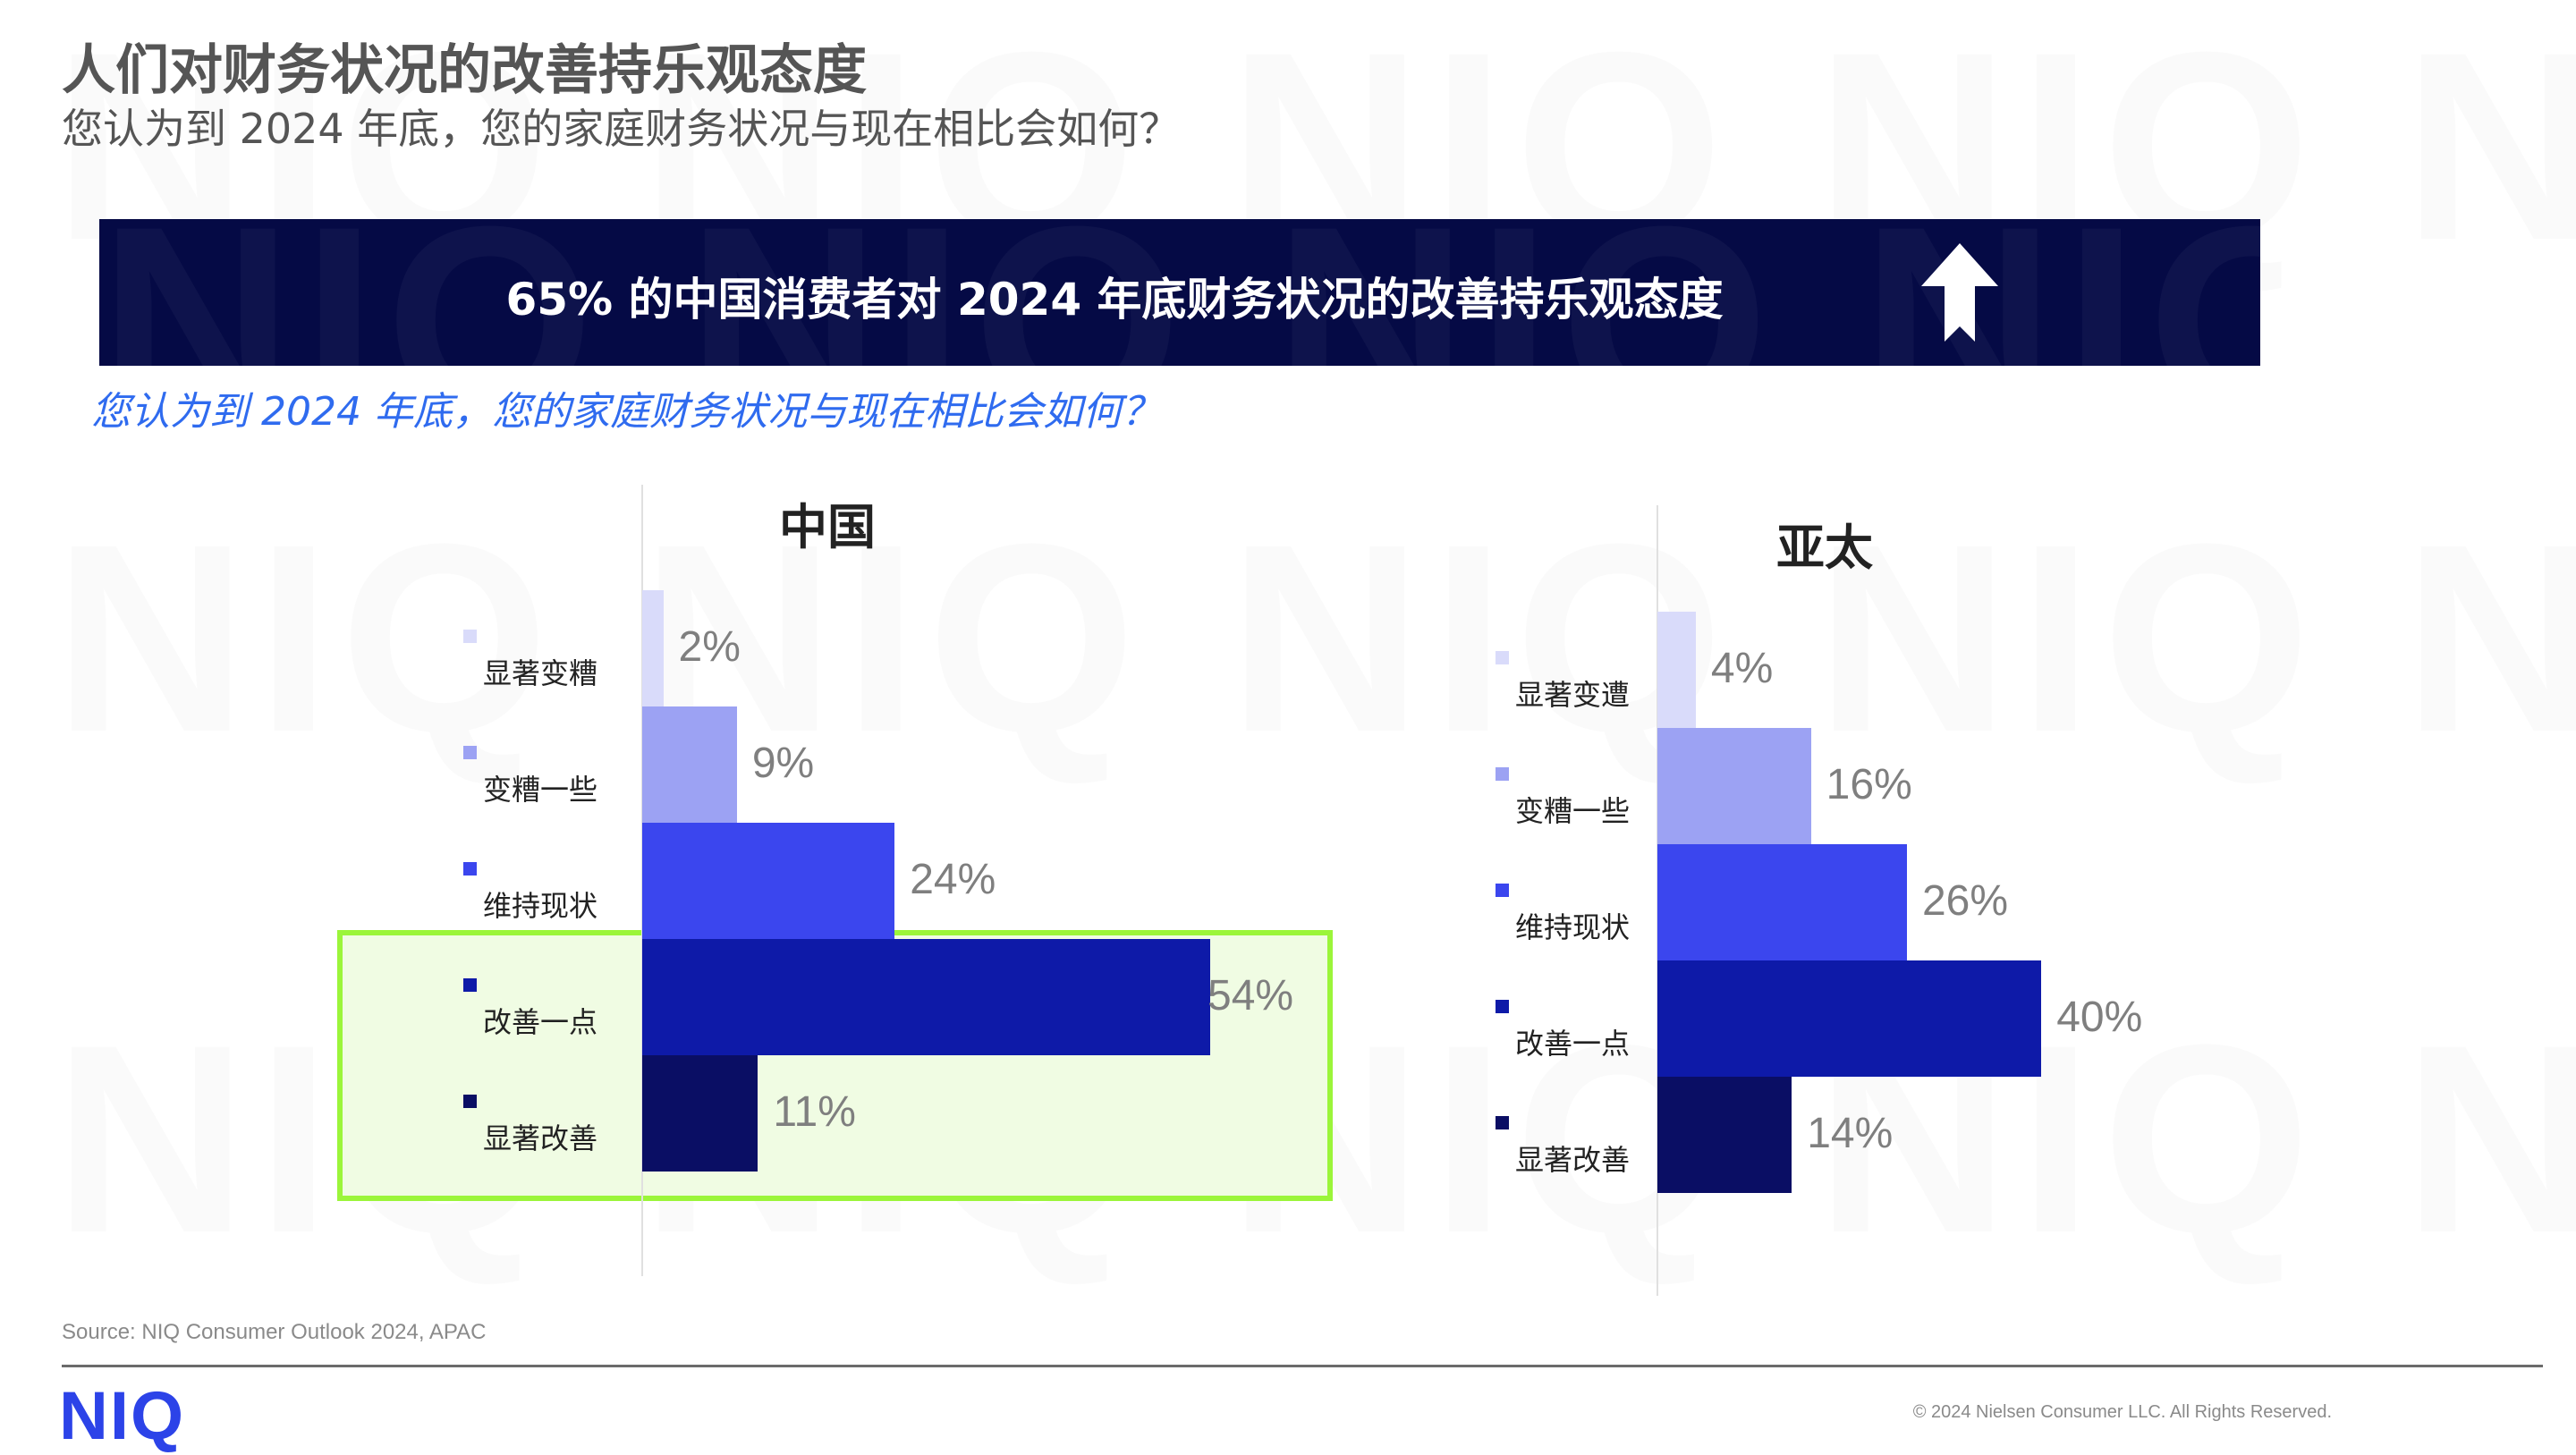  I want to click on chart-title: 中国, so click(827, 527).